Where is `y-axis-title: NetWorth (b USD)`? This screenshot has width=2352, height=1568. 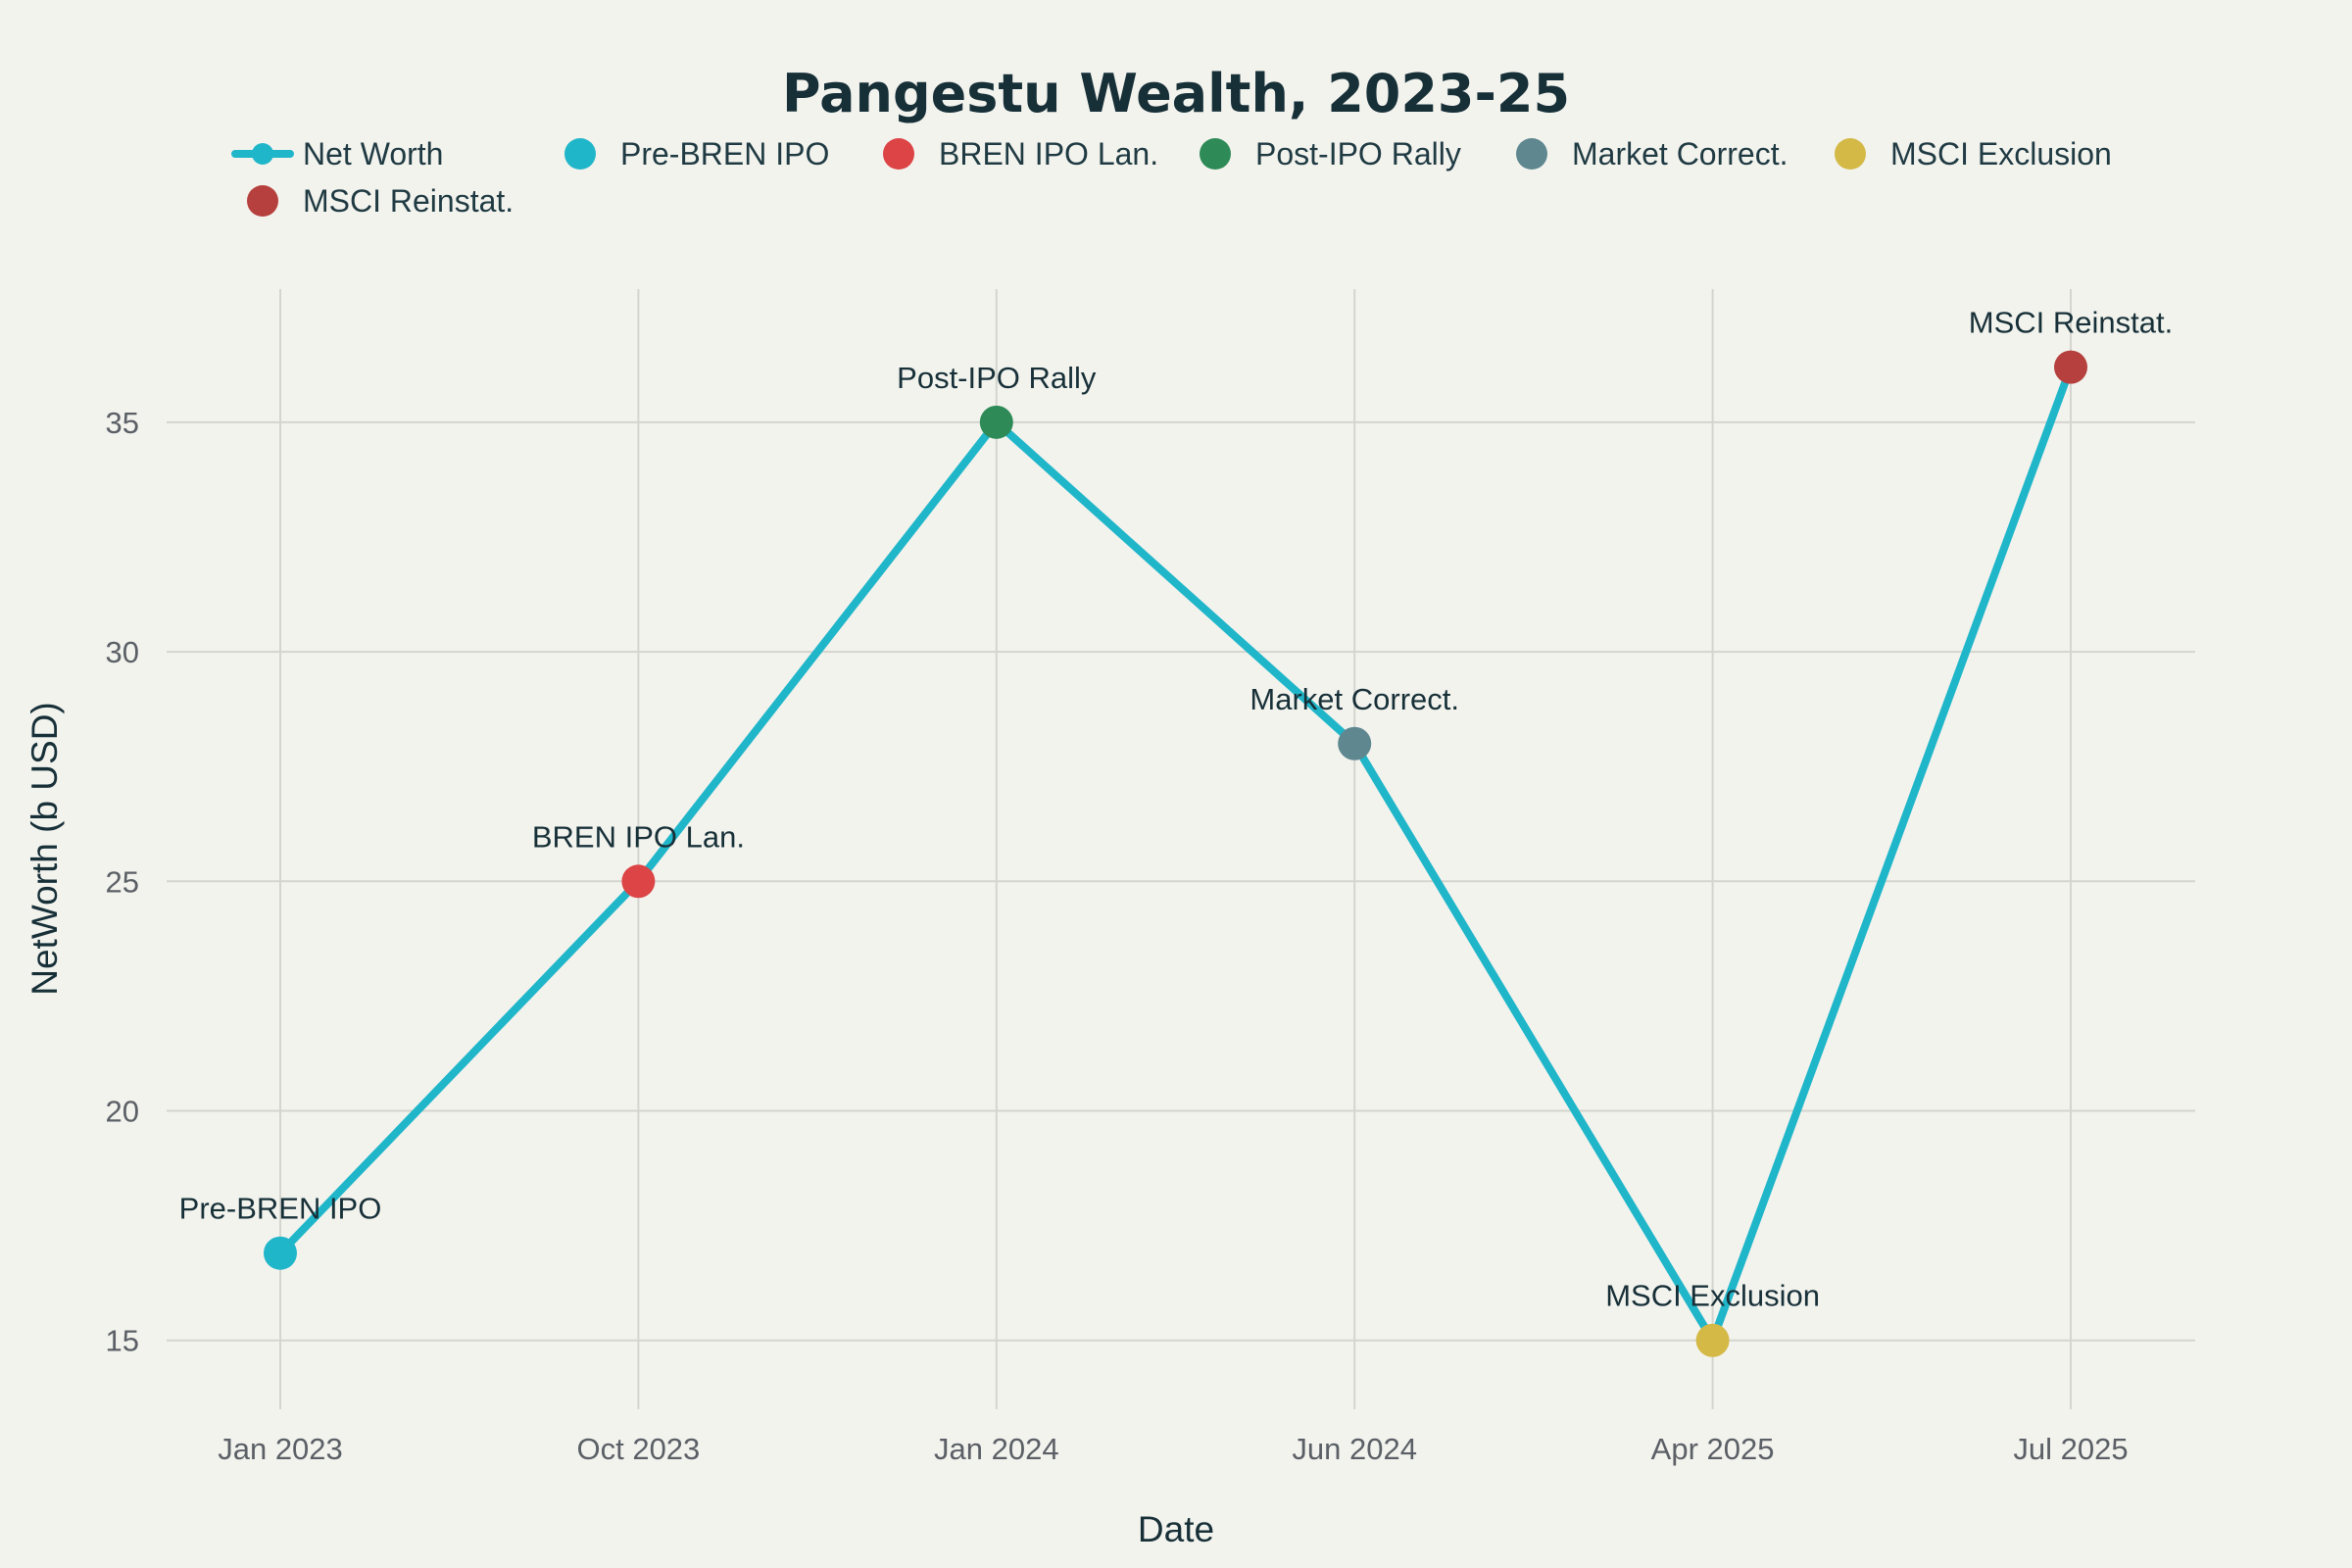 y-axis-title: NetWorth (b USD) is located at coordinates (44, 849).